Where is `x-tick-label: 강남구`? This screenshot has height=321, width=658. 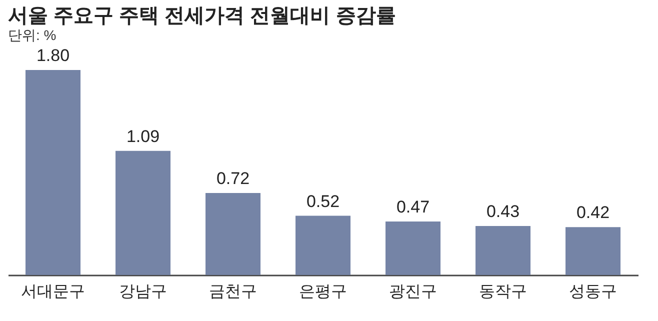 x-tick-label: 강남구 is located at coordinates (143, 292).